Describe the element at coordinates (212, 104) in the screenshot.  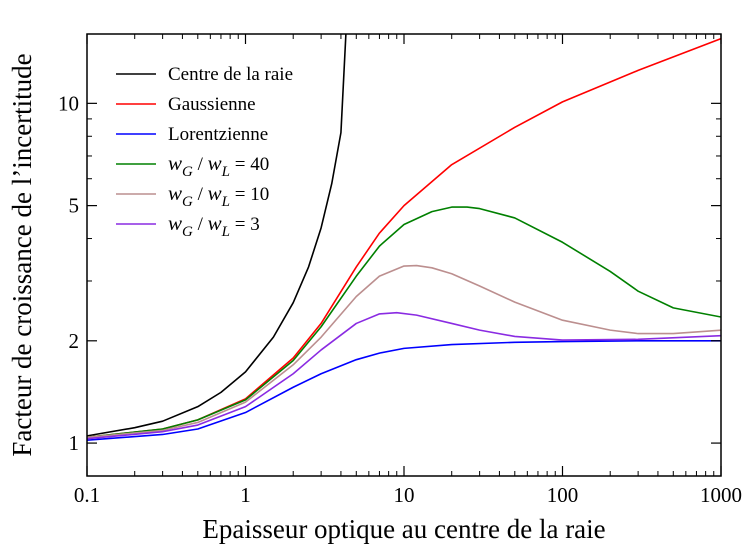
I see `legend-label-1: Gaussienne` at that location.